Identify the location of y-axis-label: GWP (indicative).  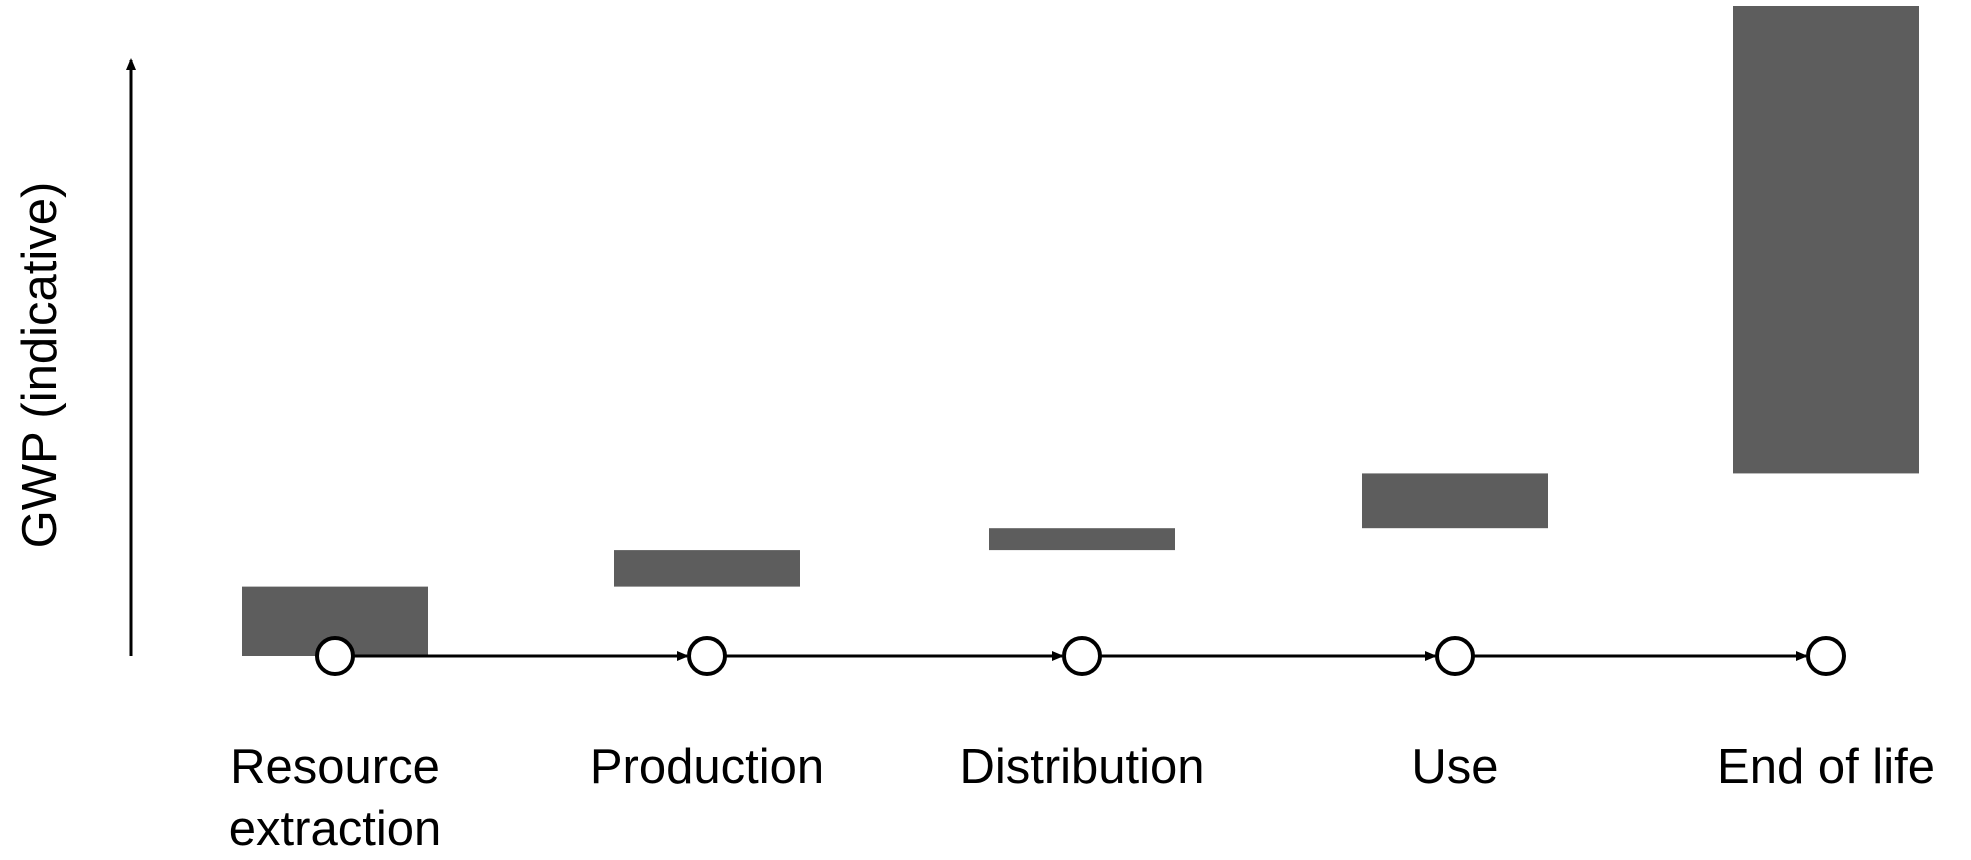
(40, 365).